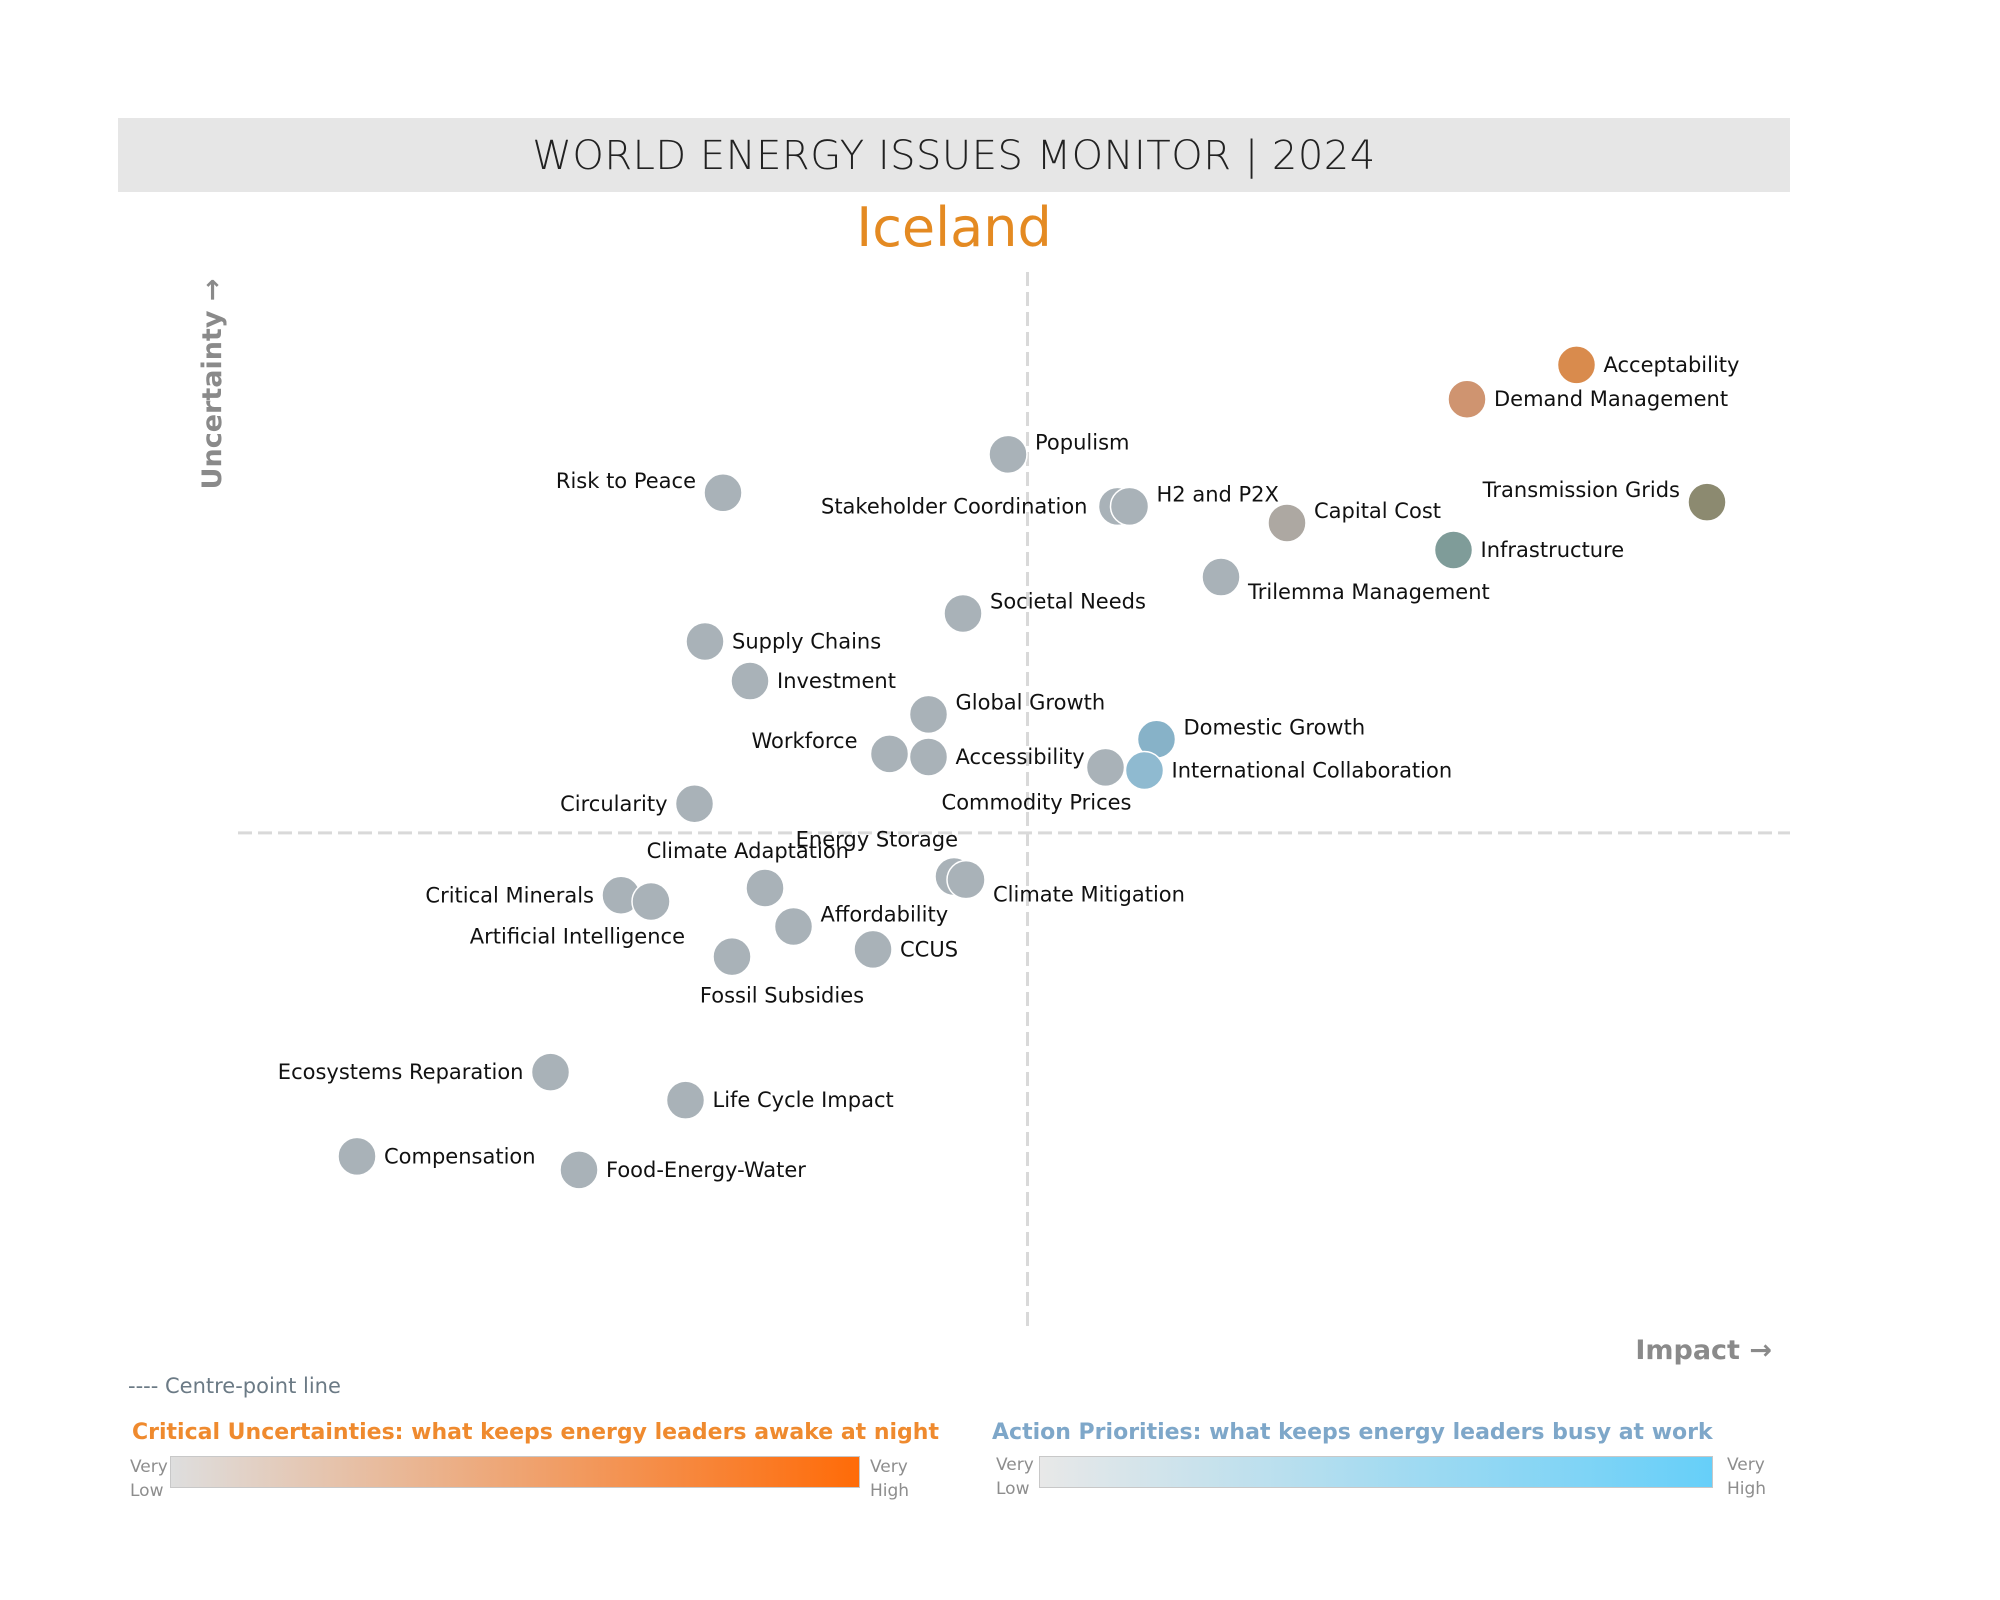 The image size is (2000, 1600). What do you see at coordinates (1467, 399) in the screenshot?
I see `point-demand-management` at bounding box center [1467, 399].